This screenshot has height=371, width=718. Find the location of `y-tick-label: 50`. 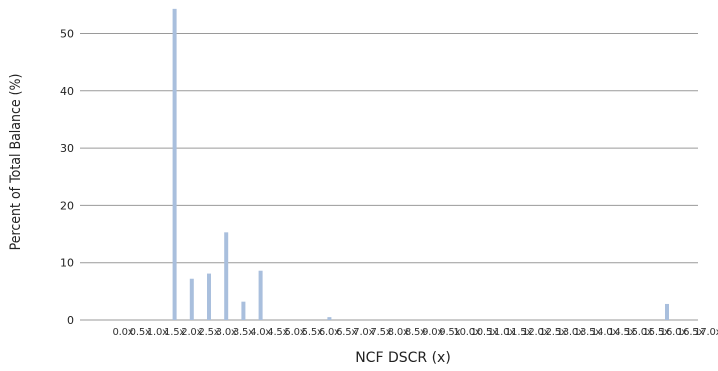

y-tick-label: 50 is located at coordinates (67, 34).